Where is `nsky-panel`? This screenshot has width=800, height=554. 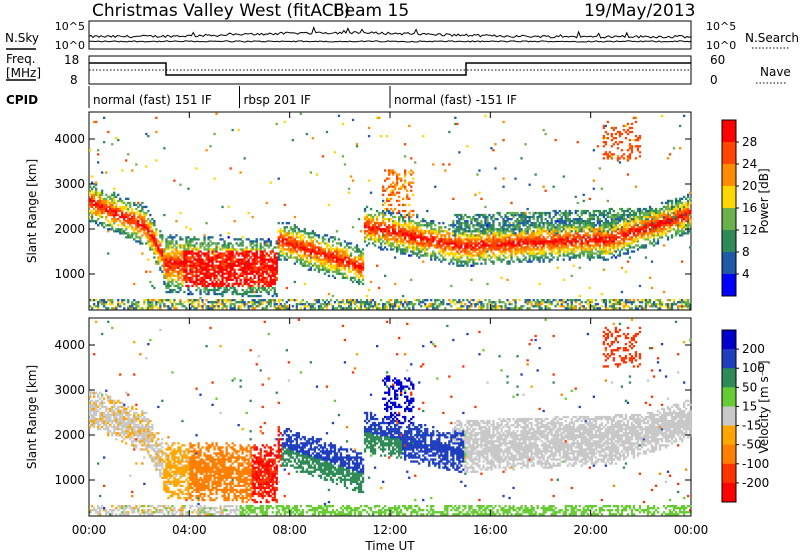
nsky-panel is located at coordinates (390, 35).